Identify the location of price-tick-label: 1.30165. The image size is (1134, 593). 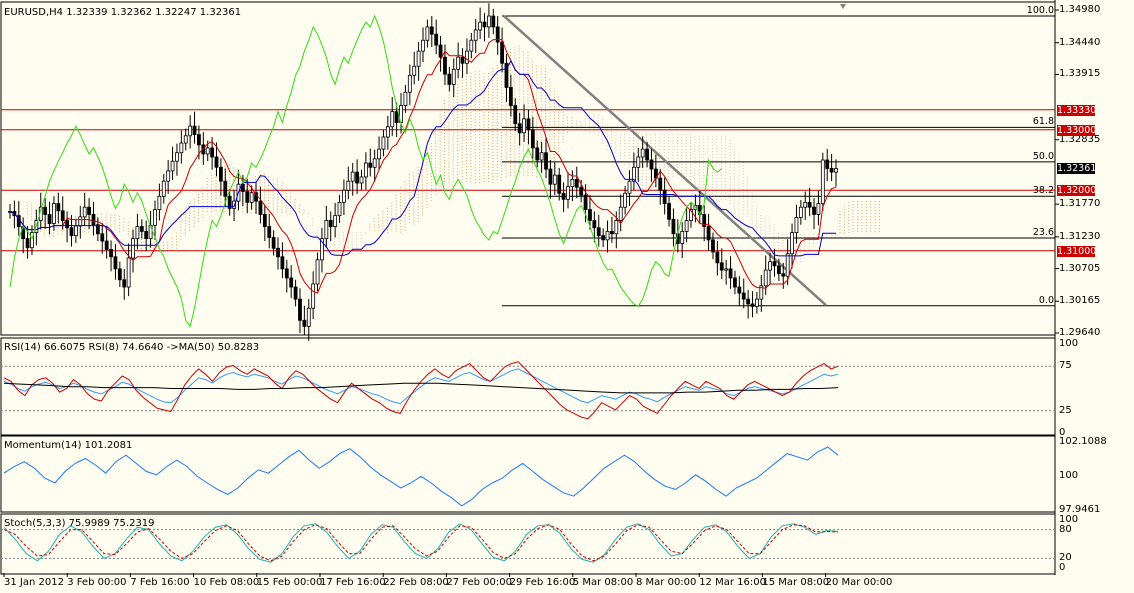
(1080, 301).